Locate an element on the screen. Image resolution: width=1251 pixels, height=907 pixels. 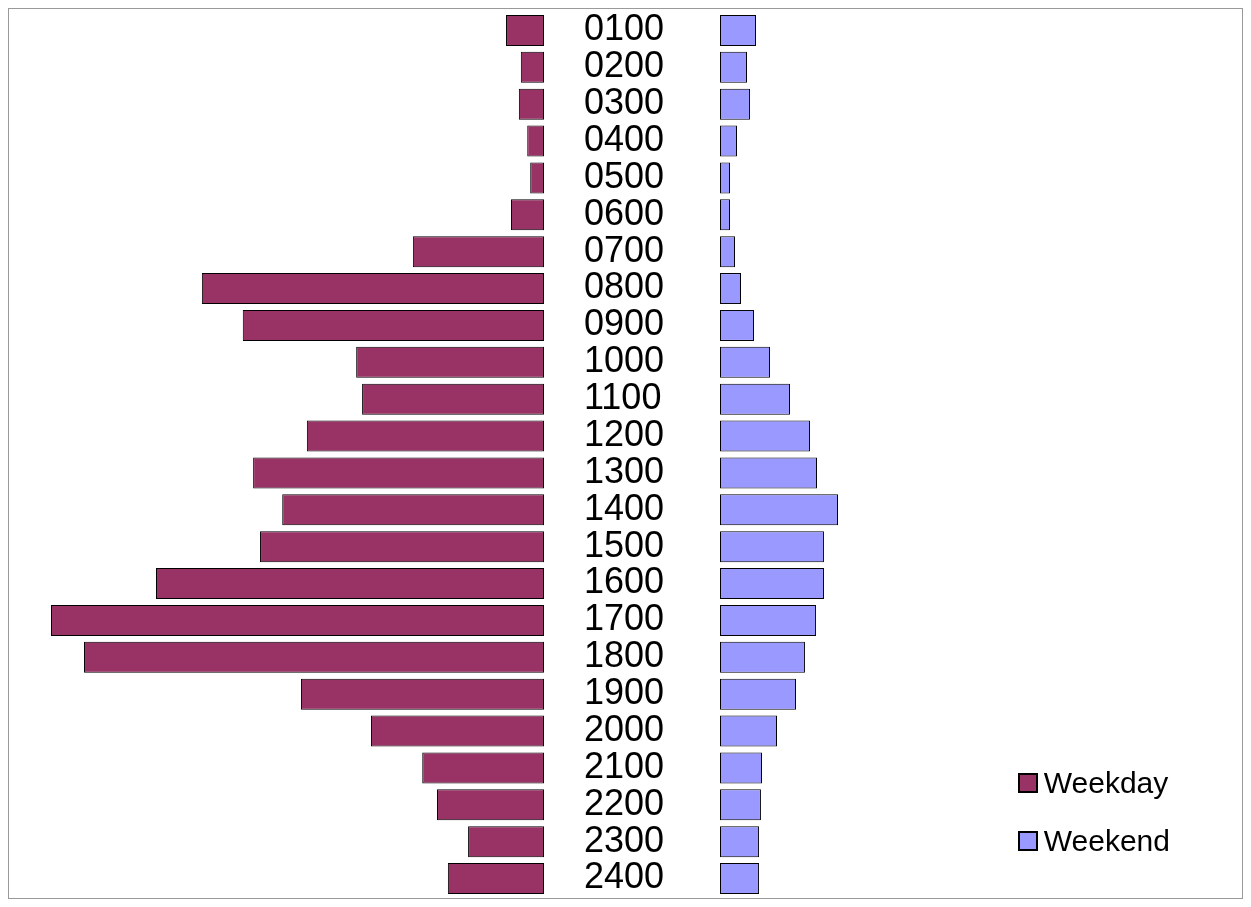
legend-label: Weekend is located at coordinates (1106, 841).